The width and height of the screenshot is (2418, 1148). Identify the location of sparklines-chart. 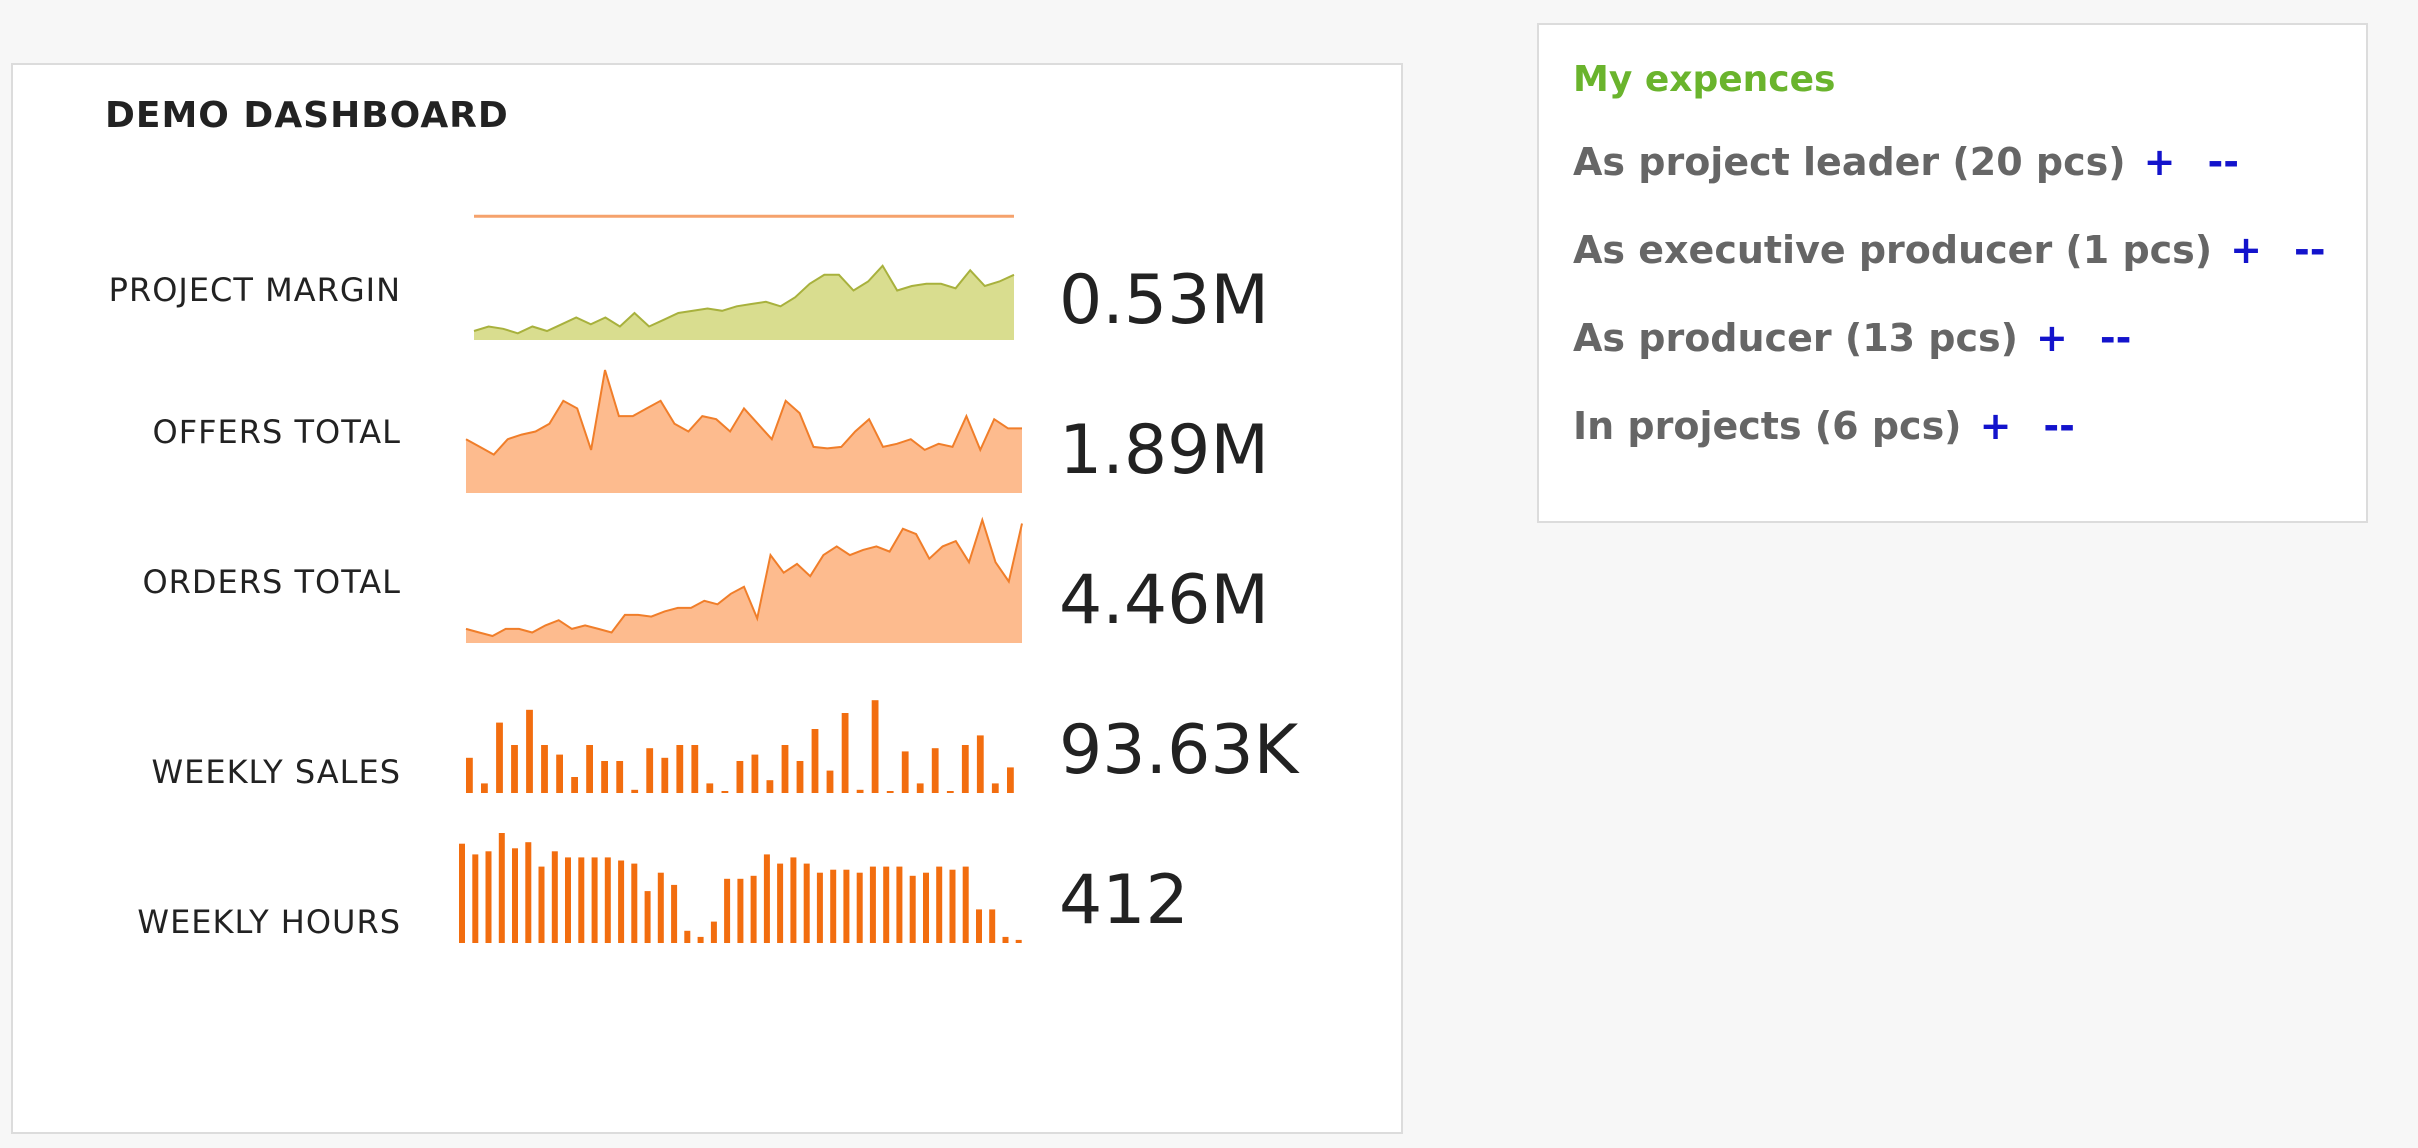
(741, 578).